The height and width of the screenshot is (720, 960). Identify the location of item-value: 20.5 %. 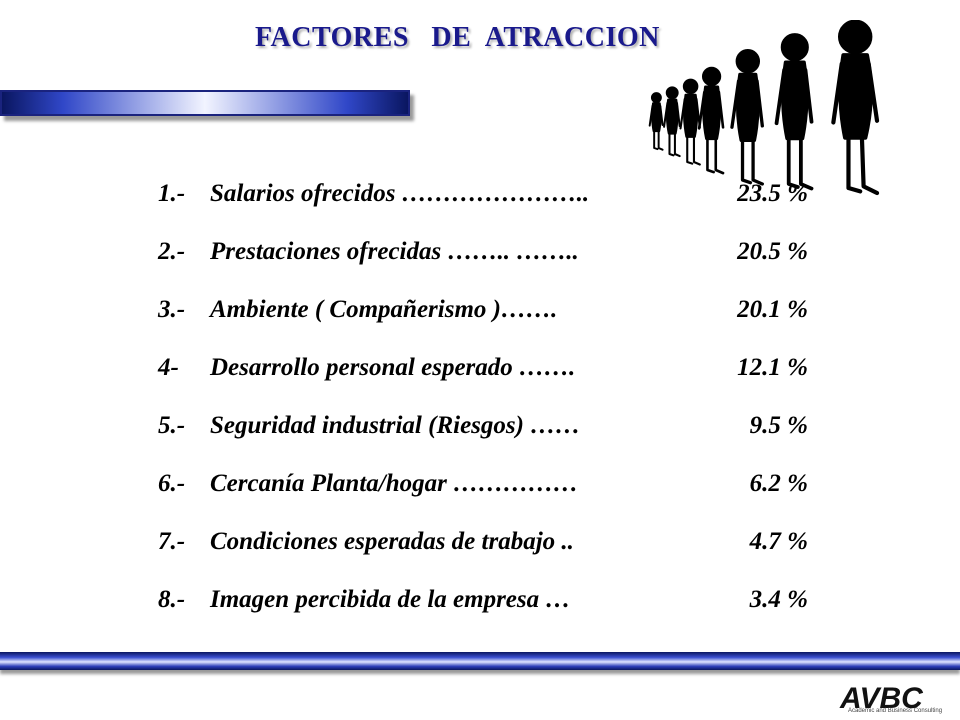
(772, 251).